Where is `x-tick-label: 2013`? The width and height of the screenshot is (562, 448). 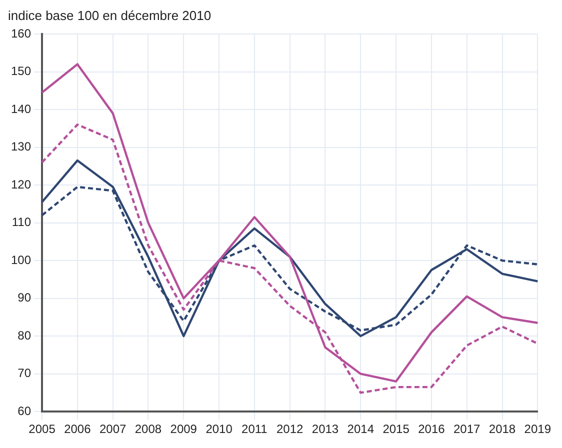
x-tick-label: 2013 is located at coordinates (325, 429).